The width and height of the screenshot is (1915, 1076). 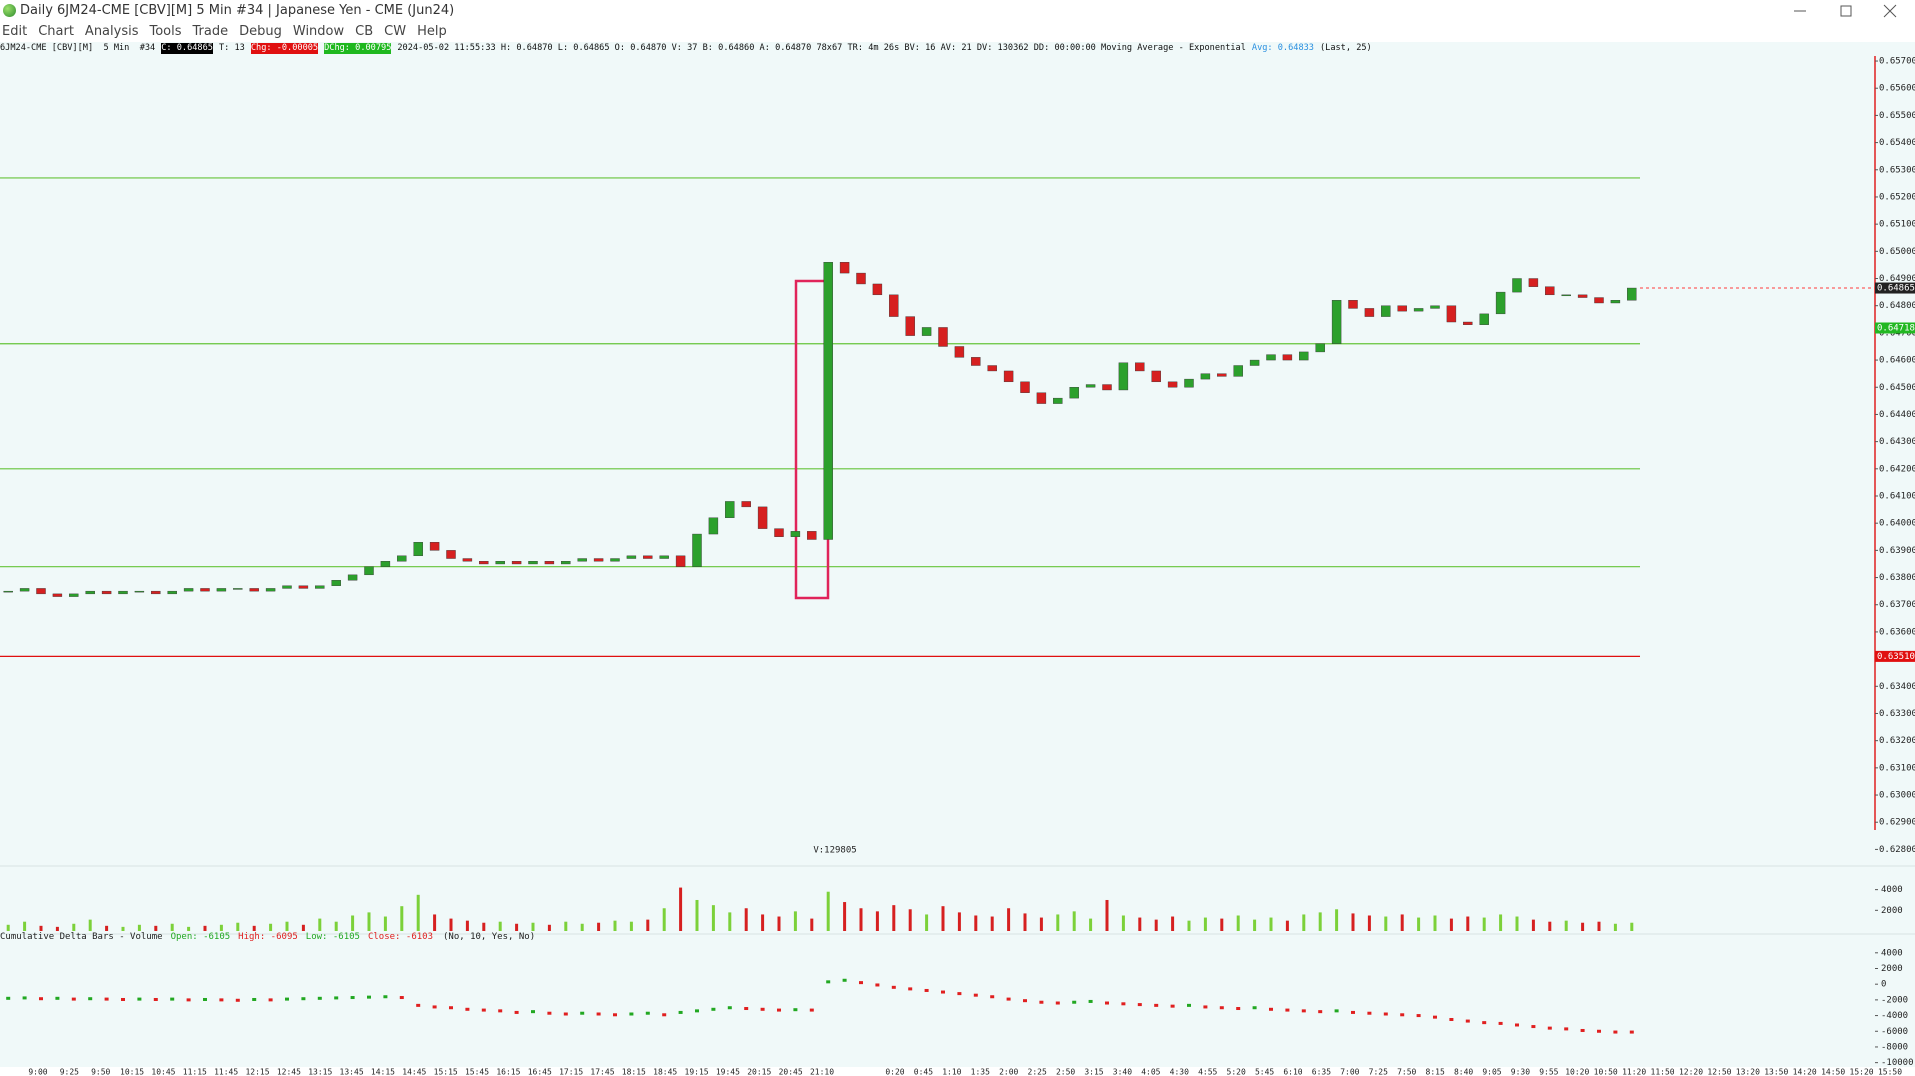 I want to click on time-label: 9:30, so click(x=1520, y=1072).